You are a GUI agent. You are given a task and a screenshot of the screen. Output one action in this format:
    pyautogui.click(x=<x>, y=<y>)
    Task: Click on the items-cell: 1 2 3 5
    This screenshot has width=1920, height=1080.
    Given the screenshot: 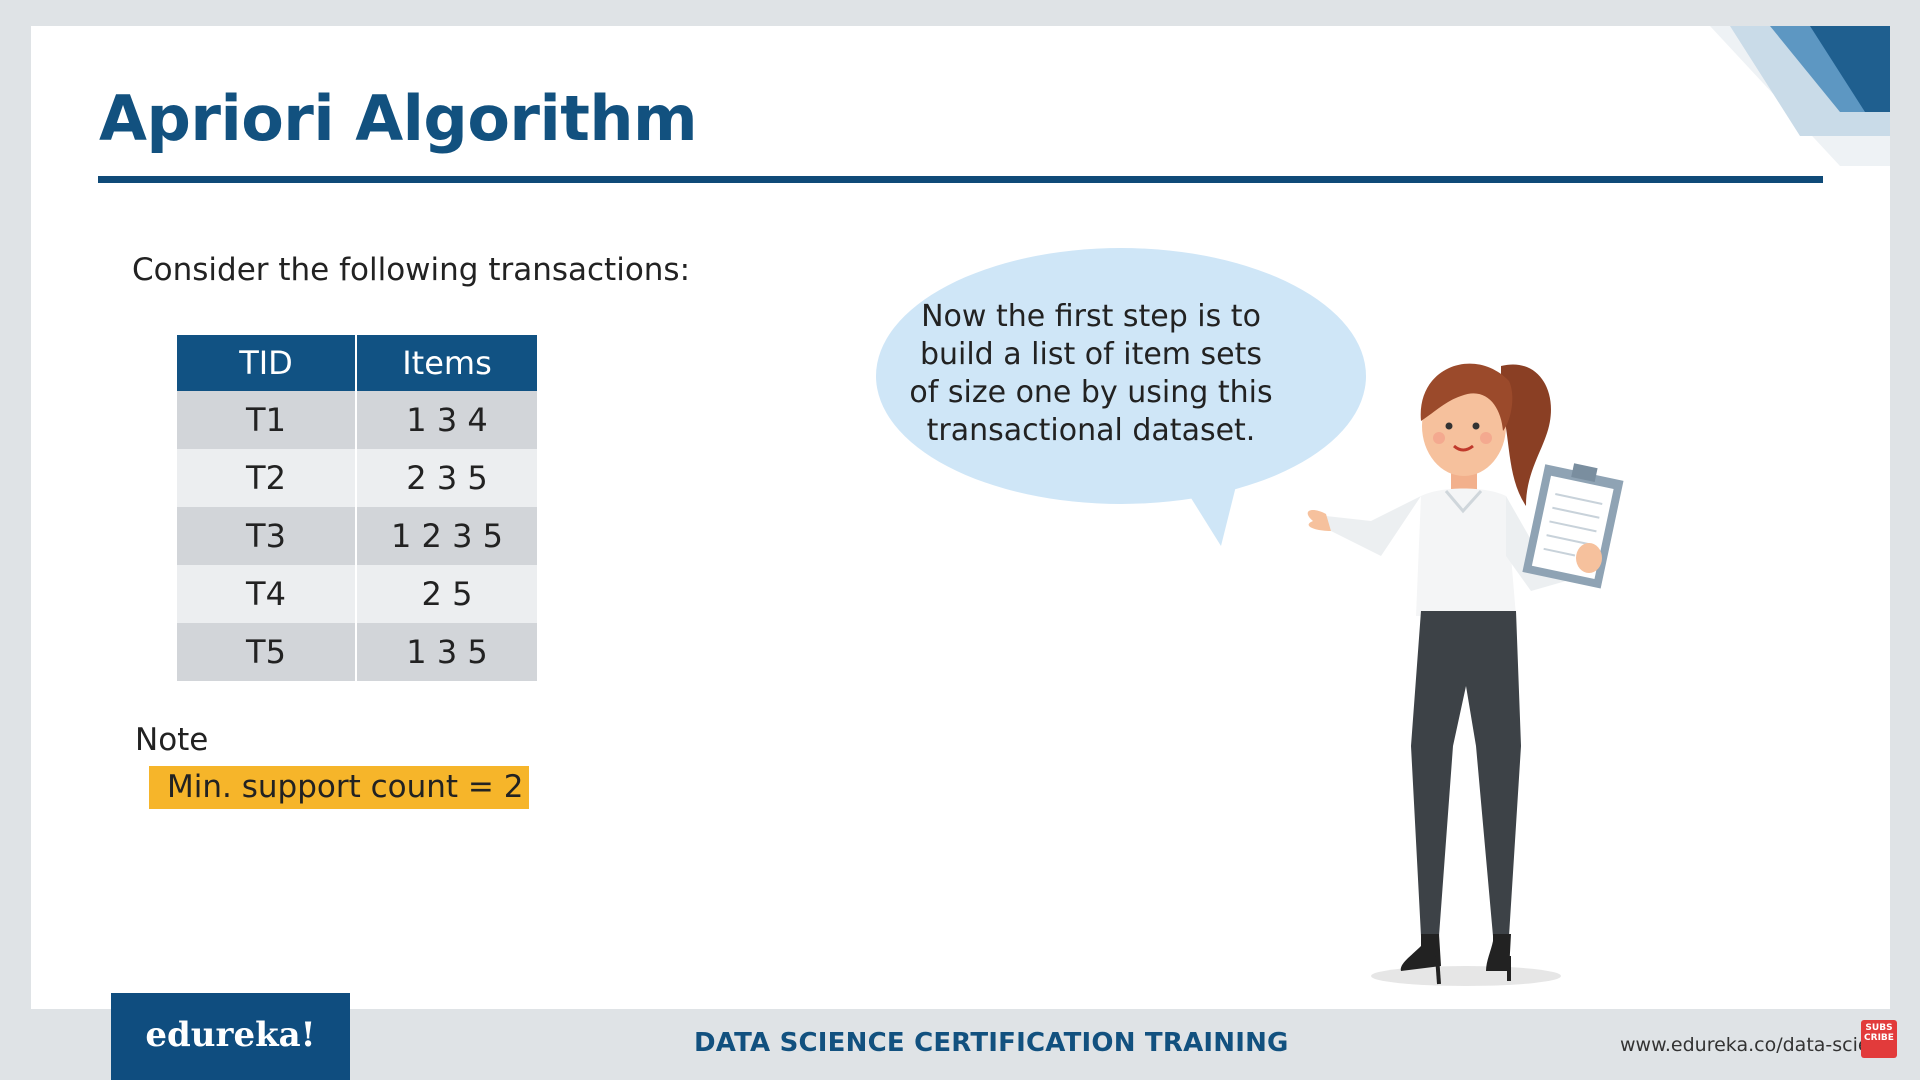 What is the action you would take?
    pyautogui.click(x=446, y=536)
    